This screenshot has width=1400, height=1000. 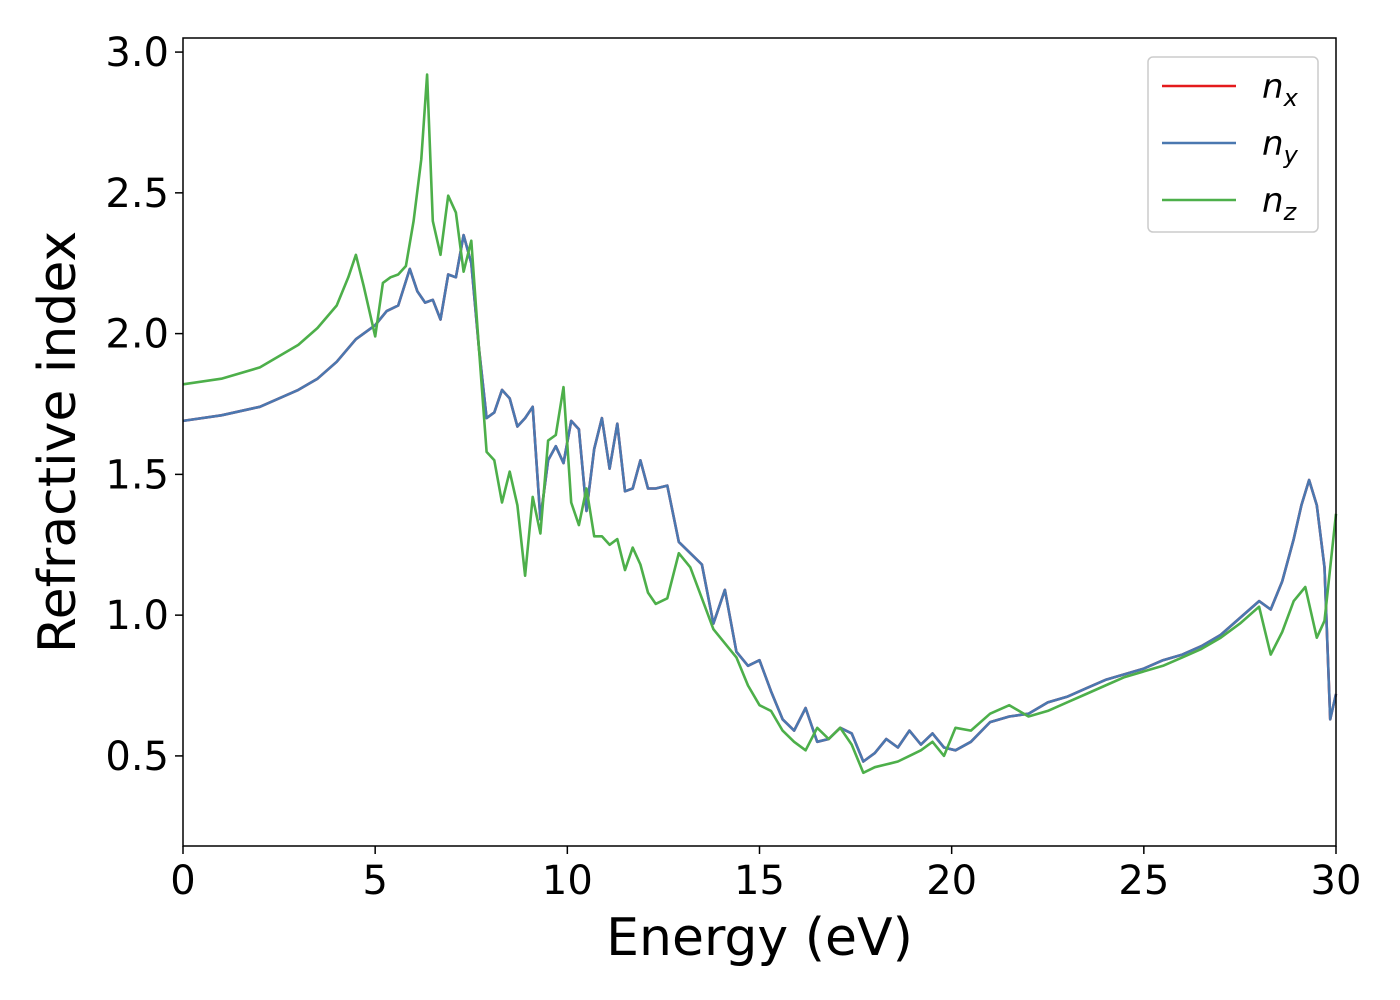 I want to click on y-axis-ticks: 0.5 1.0 1.5 2.0 2.5 3.0, so click(x=144, y=405).